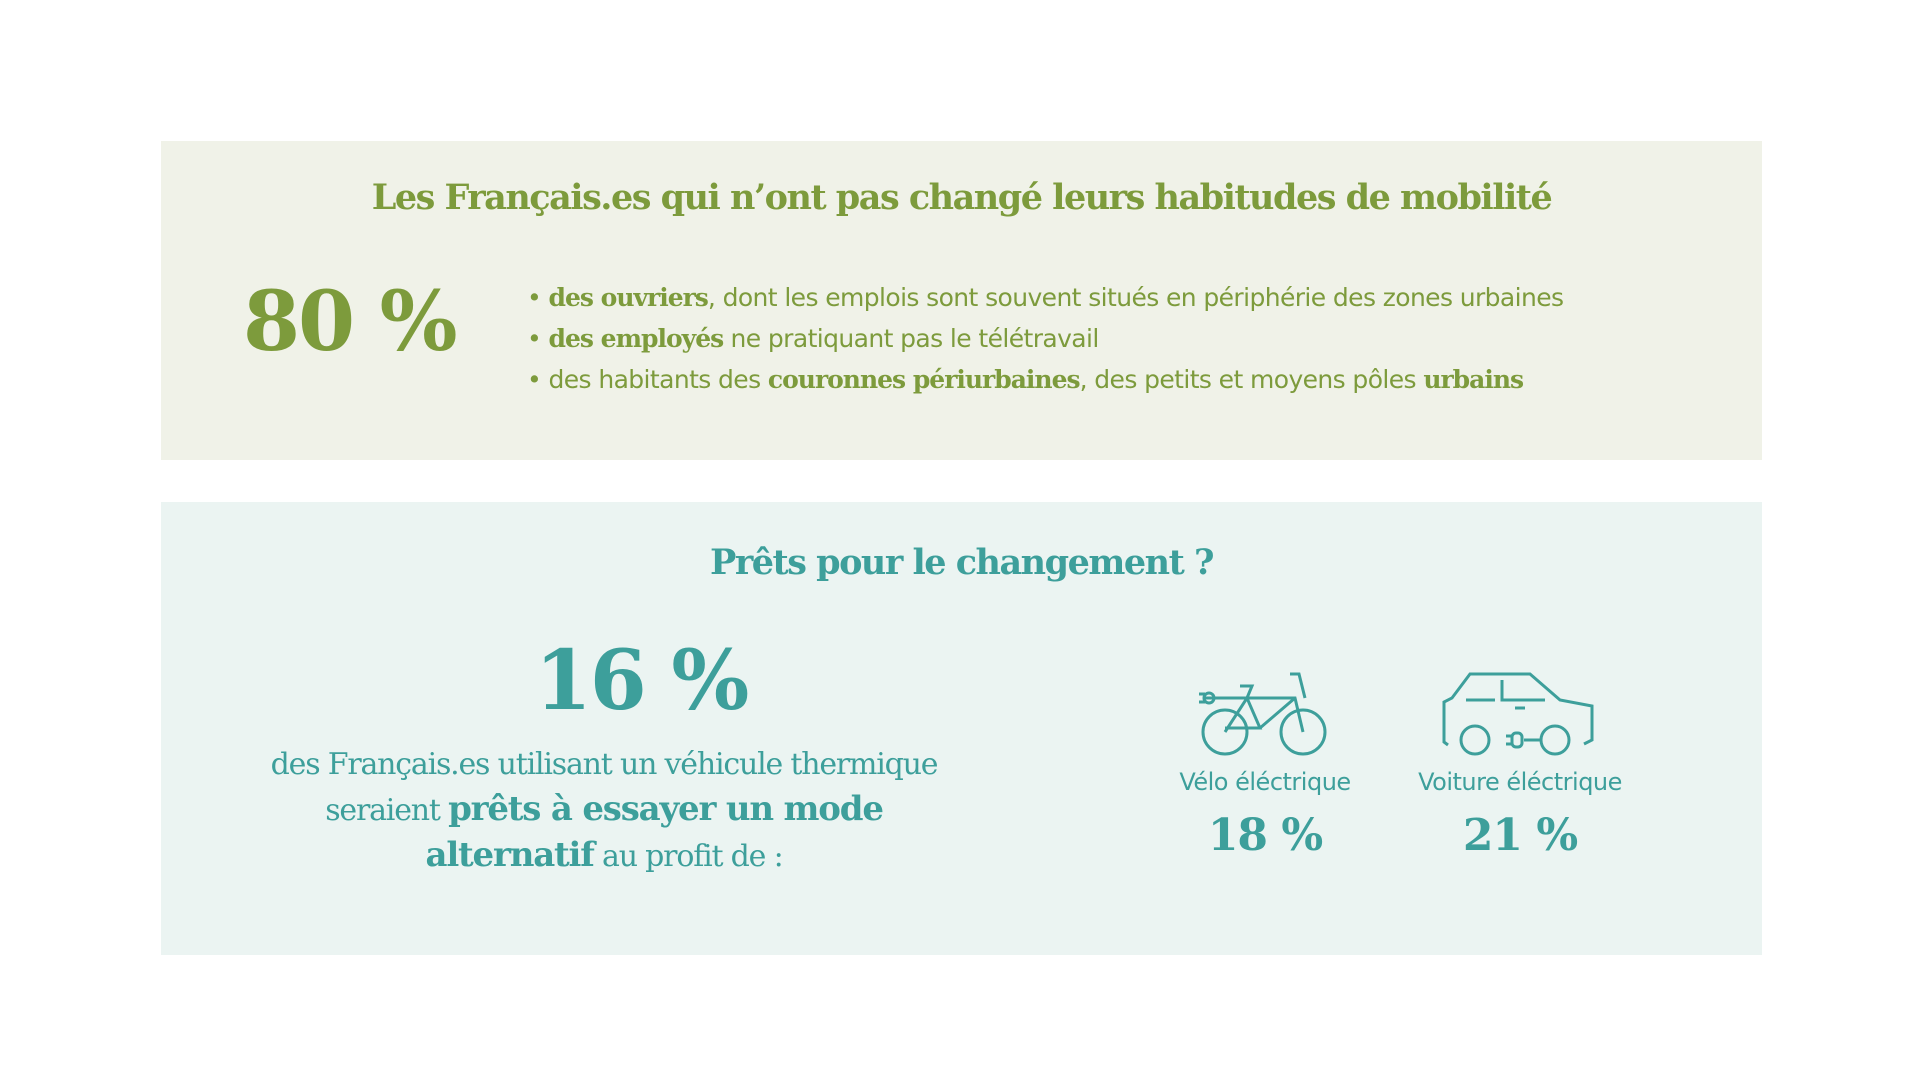  What do you see at coordinates (350, 322) in the screenshot?
I see `stat-80: 80 %` at bounding box center [350, 322].